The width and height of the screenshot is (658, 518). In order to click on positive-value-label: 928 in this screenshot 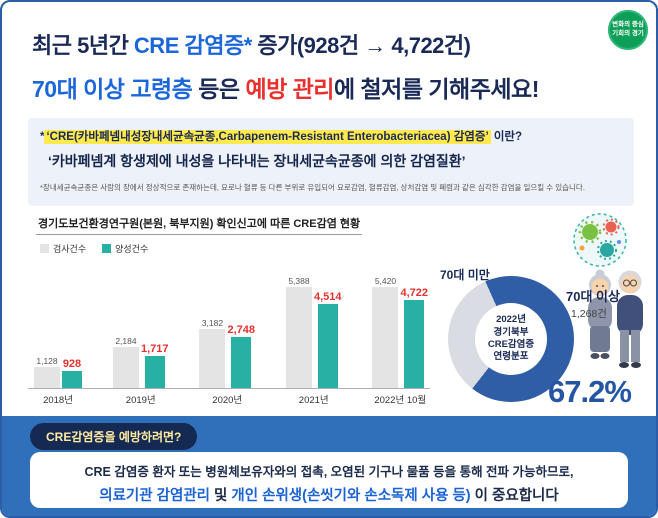, I will do `click(72, 364)`.